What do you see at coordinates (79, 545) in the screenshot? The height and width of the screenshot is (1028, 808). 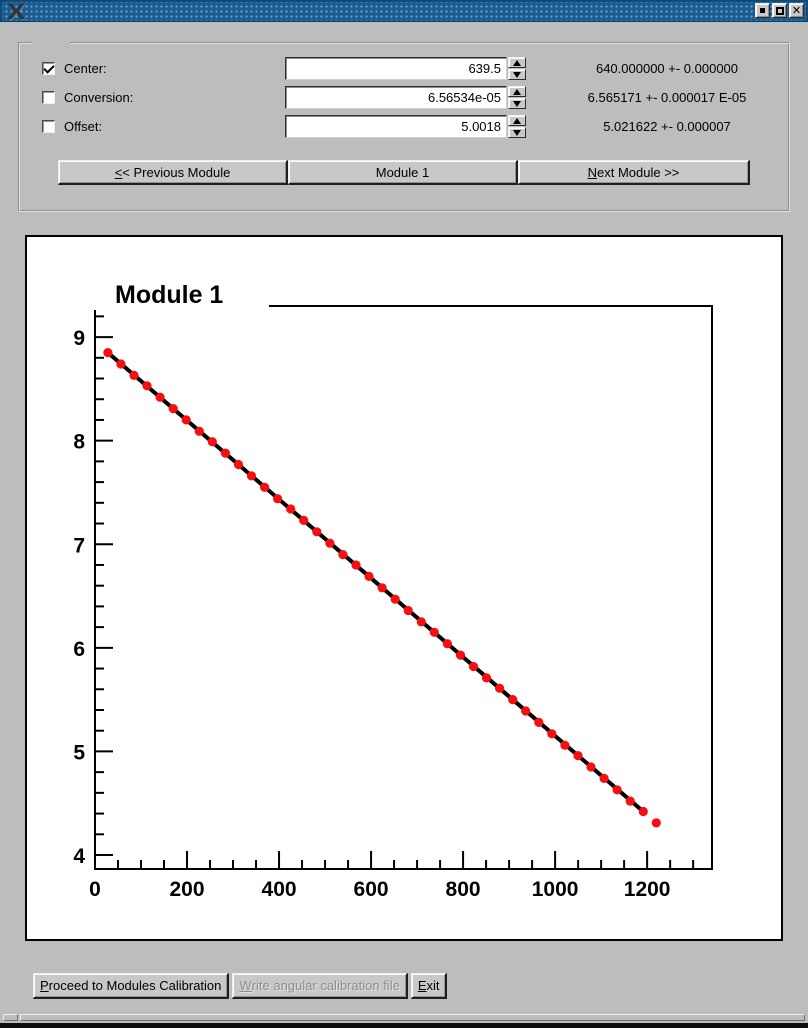 I see `svg-text: 7` at bounding box center [79, 545].